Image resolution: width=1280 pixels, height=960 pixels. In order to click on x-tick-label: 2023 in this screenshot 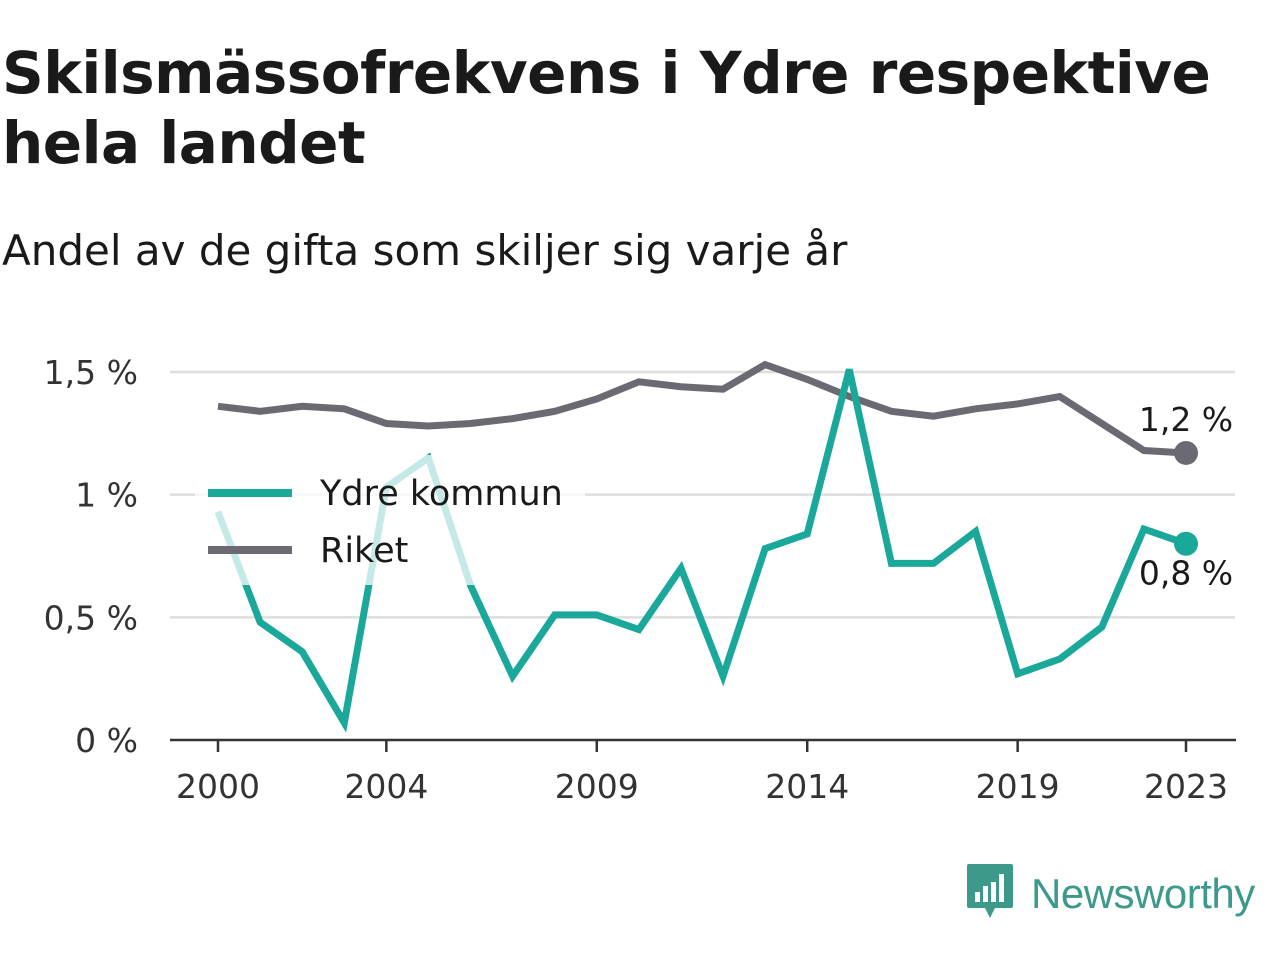, I will do `click(1186, 786)`.